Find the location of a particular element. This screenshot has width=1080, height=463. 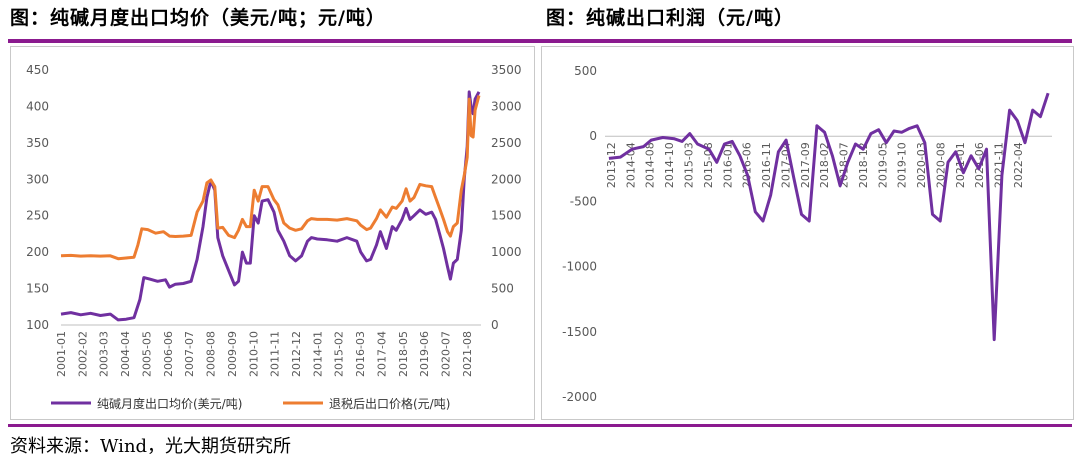

left-chart-title: 图：纯碱月度出口均价（美元/吨；元/吨） is located at coordinates (198, 18).